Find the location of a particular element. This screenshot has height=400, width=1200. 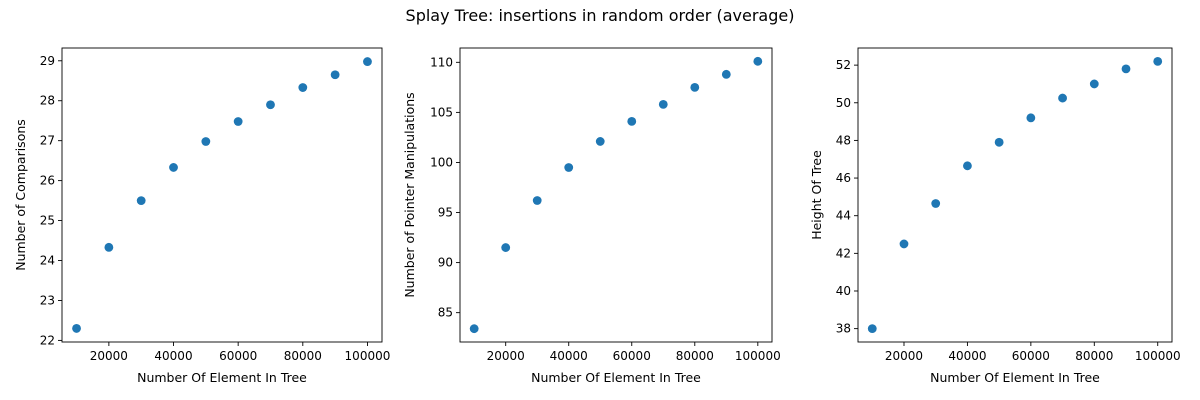

y-tick-label: 46 is located at coordinates (843, 178).